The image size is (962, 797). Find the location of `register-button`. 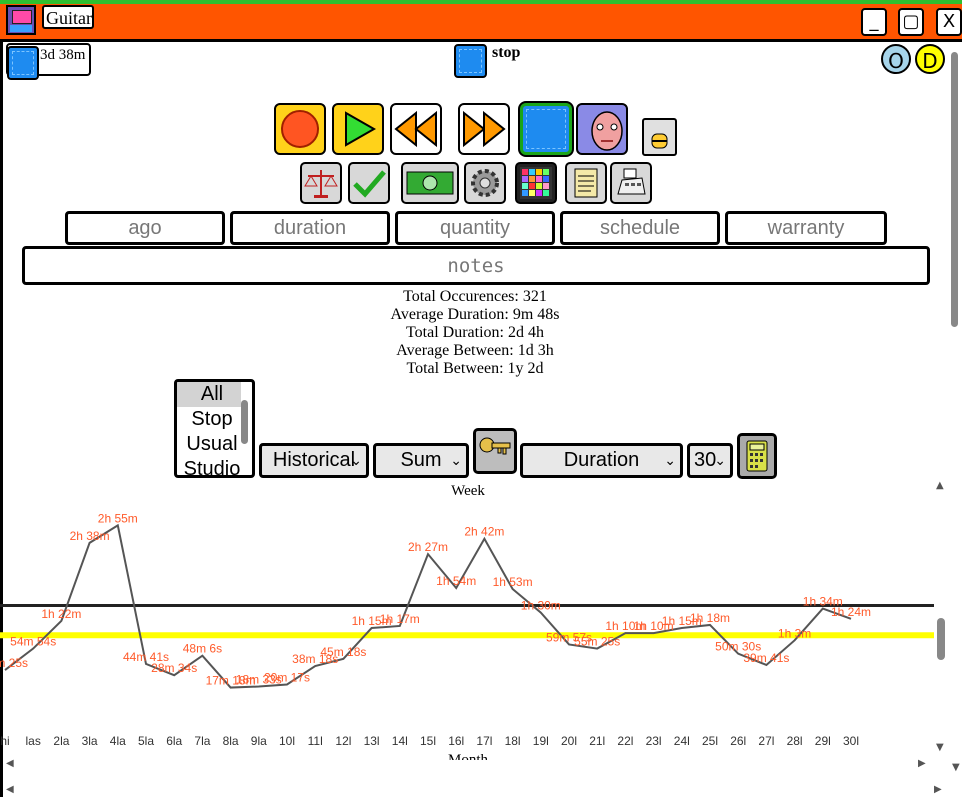

register-button is located at coordinates (631, 183).